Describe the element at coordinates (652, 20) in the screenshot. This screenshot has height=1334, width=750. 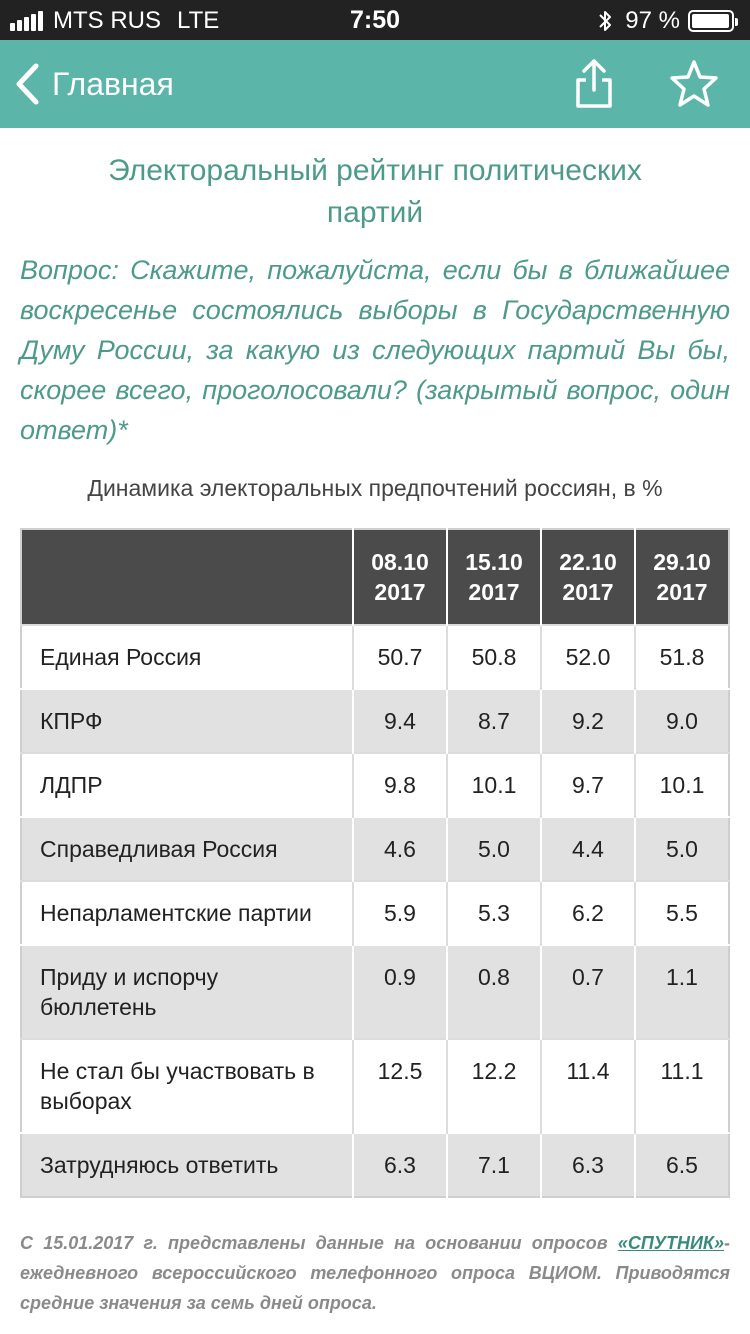
I see `battery-percent: 97 %` at that location.